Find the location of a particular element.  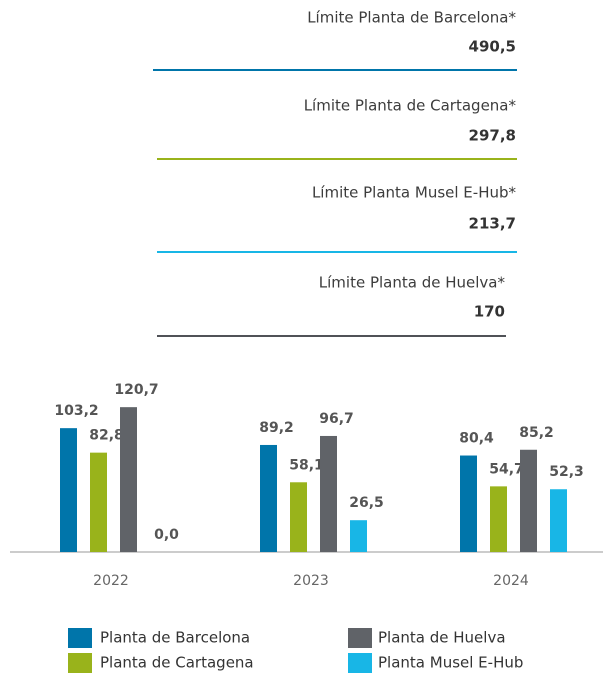

limit-label: Límite Planta de Huelva* is located at coordinates (412, 283).